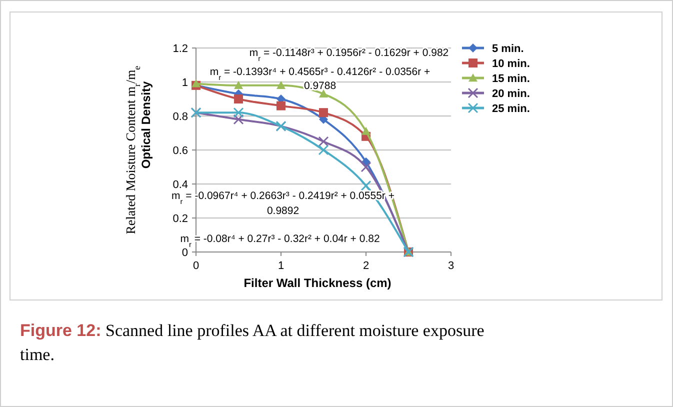 The image size is (673, 407). What do you see at coordinates (252, 342) in the screenshot?
I see `text: Figure 12: Scanned line profiles AA at different moisture exposure time.` at bounding box center [252, 342].